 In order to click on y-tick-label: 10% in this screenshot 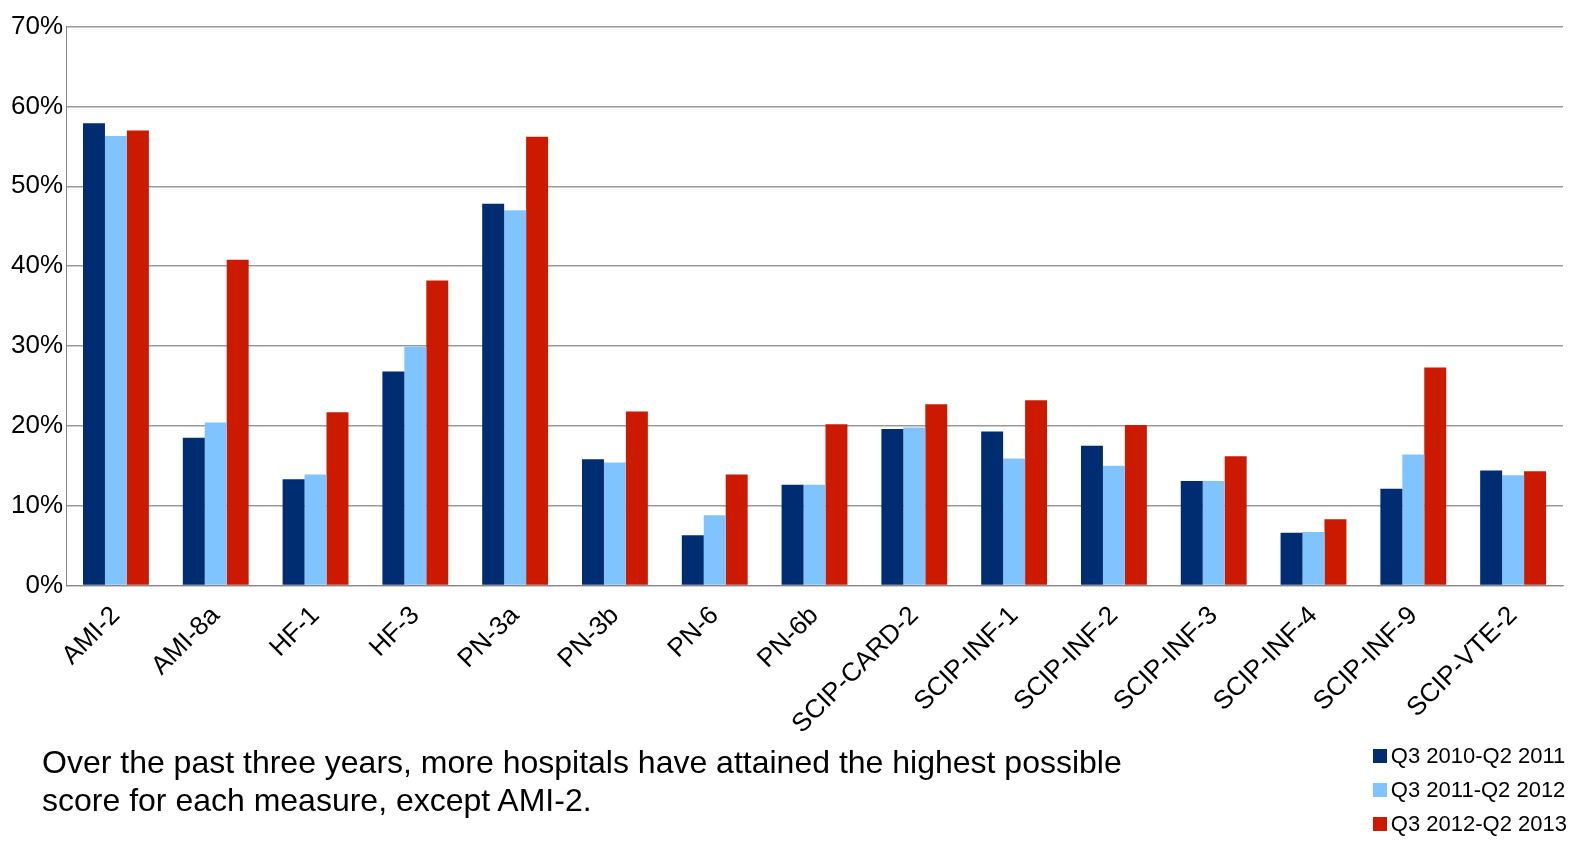, I will do `click(37, 503)`.